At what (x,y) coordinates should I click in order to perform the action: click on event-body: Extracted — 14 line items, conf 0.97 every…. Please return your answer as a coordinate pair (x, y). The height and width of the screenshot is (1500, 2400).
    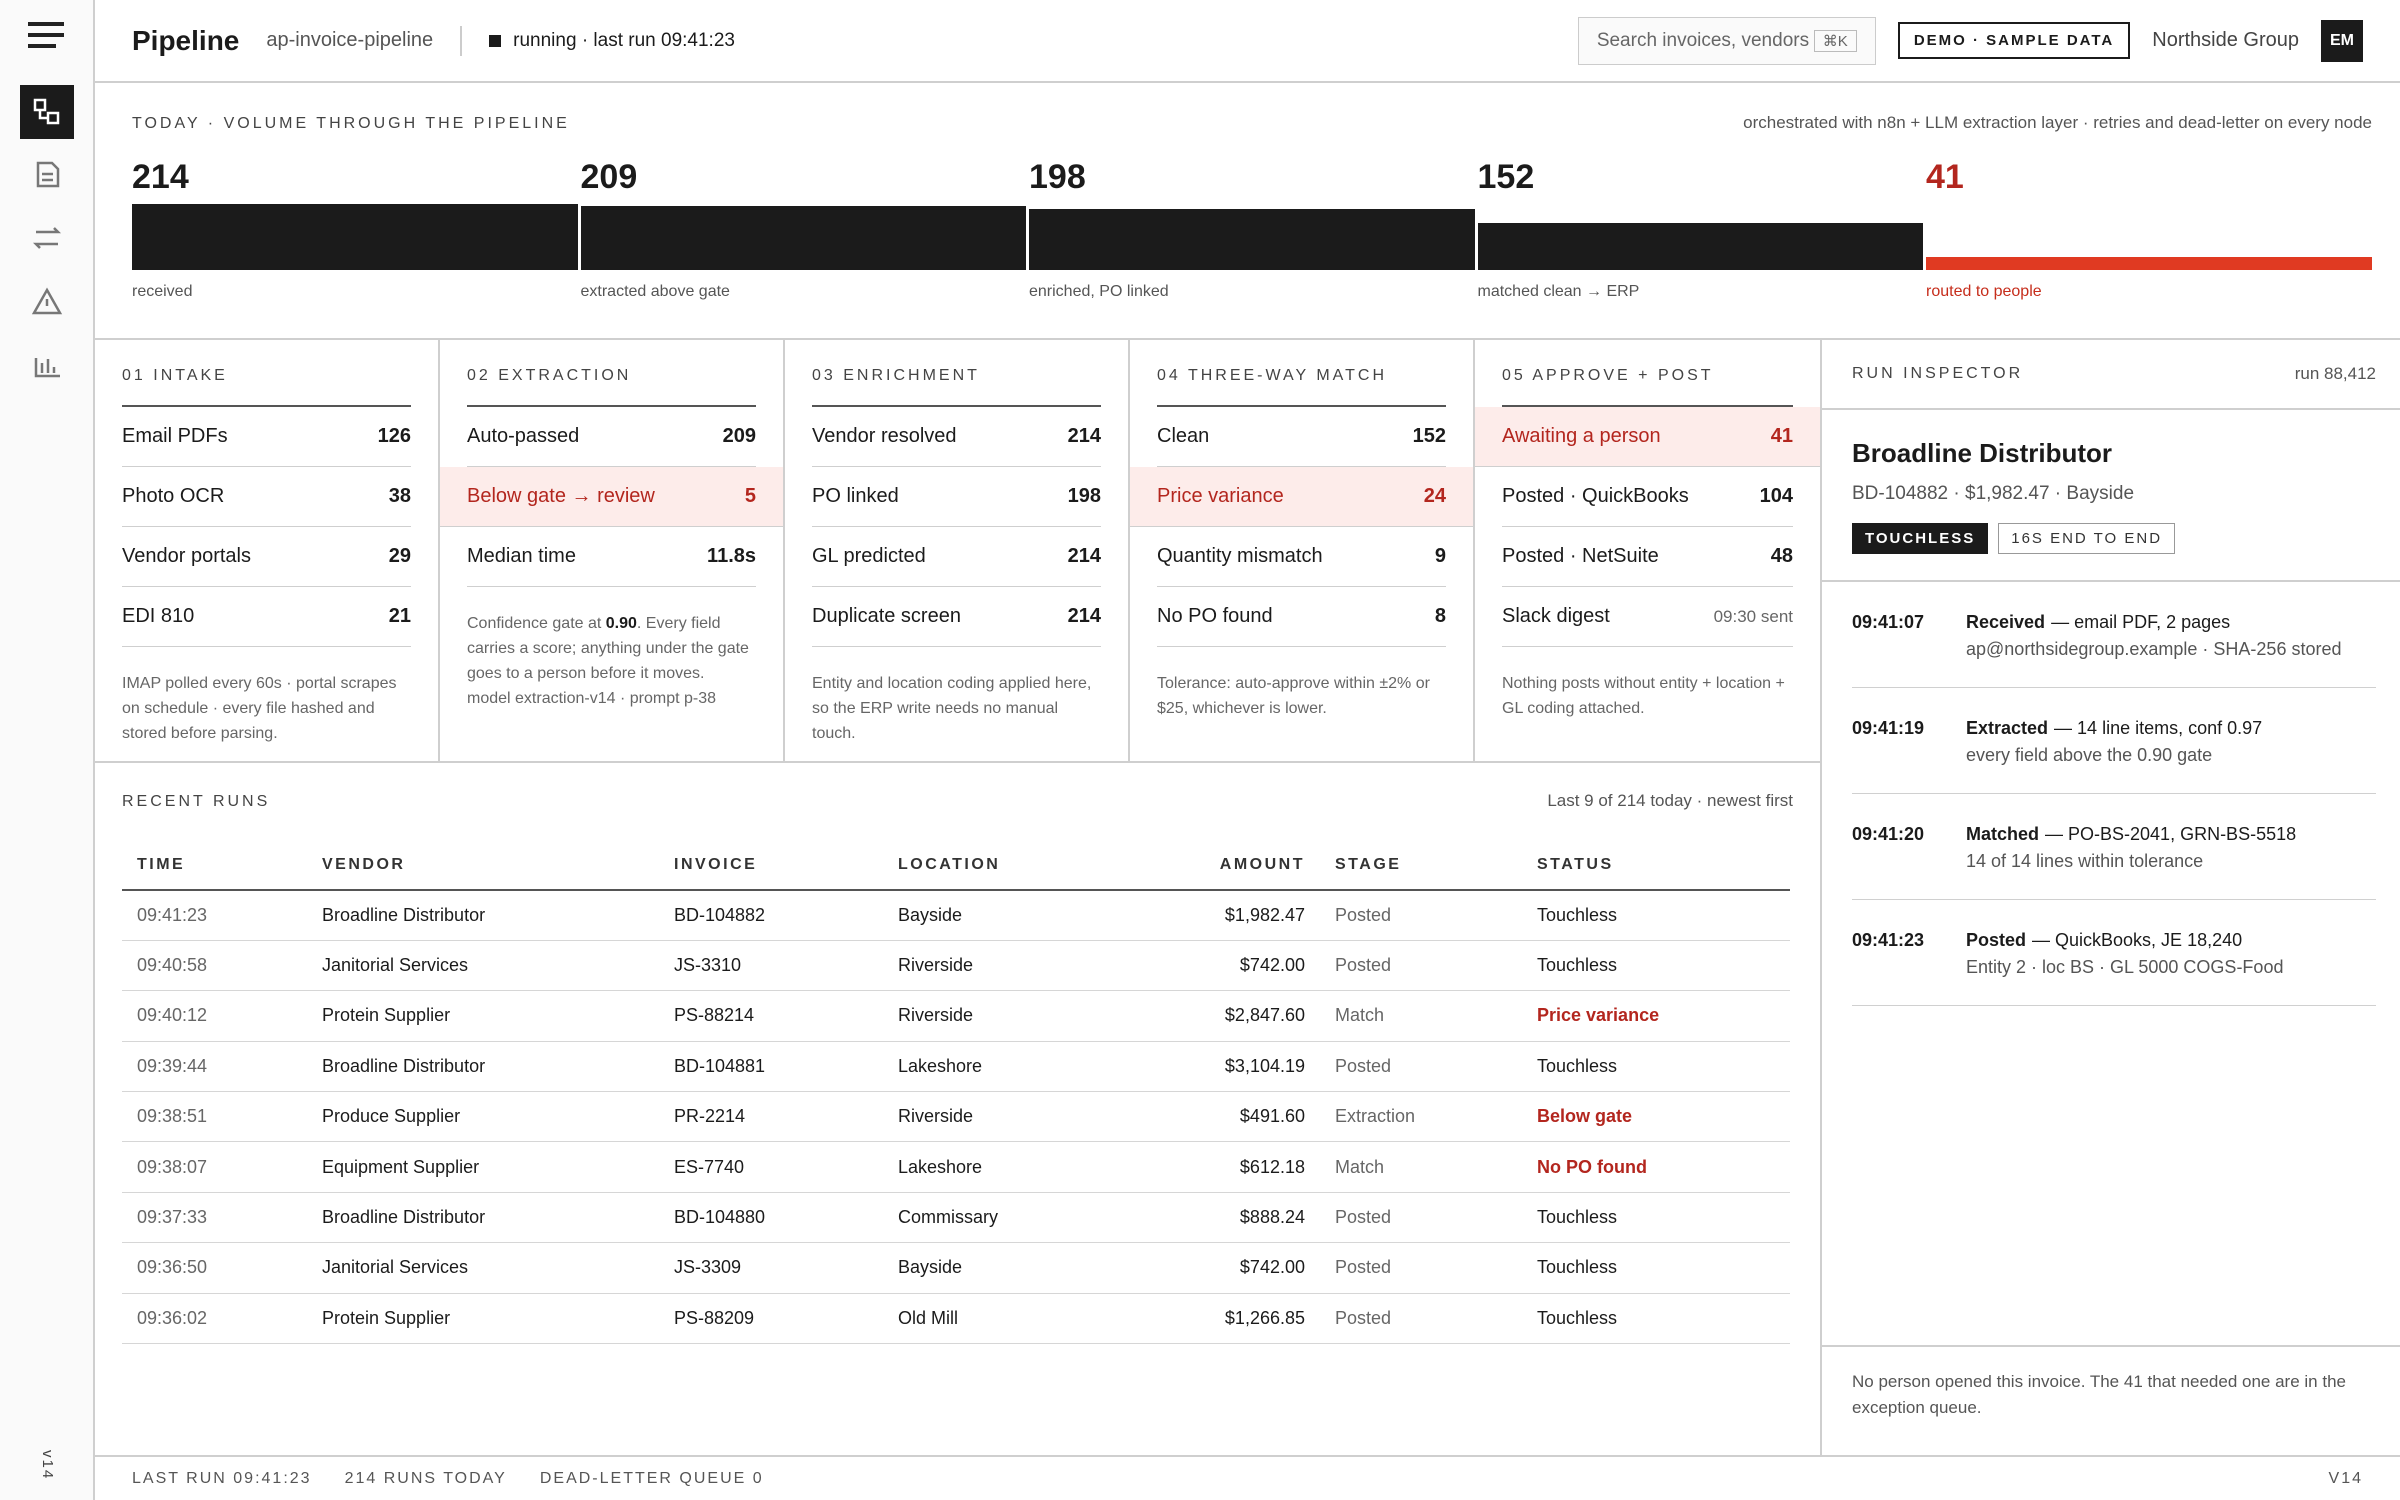
    Looking at the image, I should click on (2114, 742).